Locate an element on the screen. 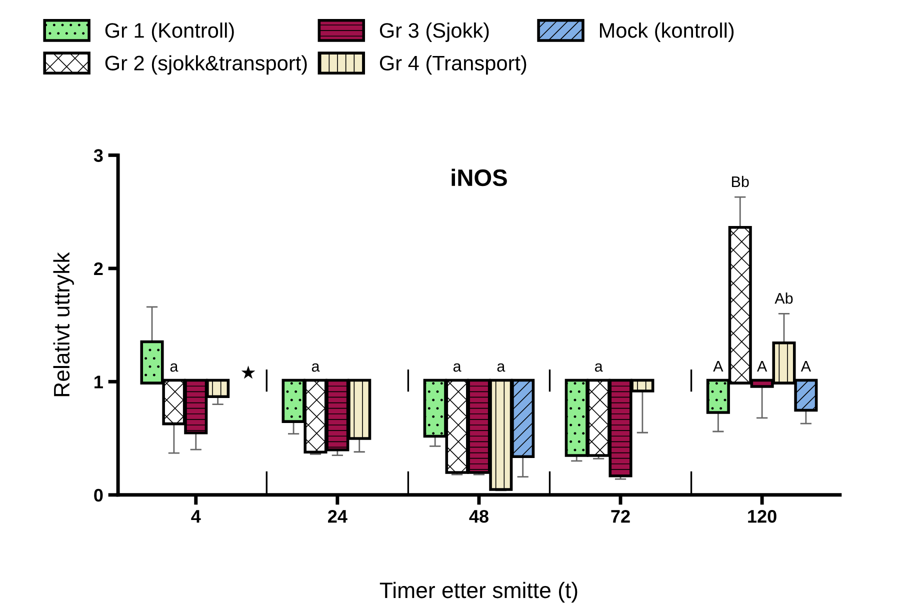  data-label: Ab is located at coordinates (783, 298).